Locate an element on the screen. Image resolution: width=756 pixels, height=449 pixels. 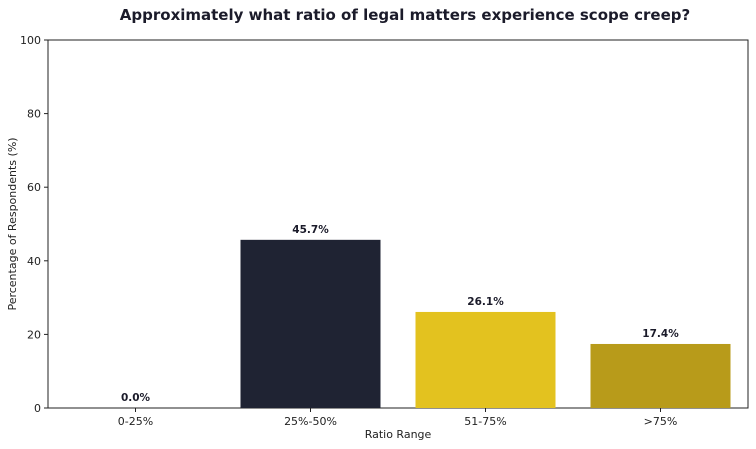
y-tick-label-4: 80 is located at coordinates (34, 114).